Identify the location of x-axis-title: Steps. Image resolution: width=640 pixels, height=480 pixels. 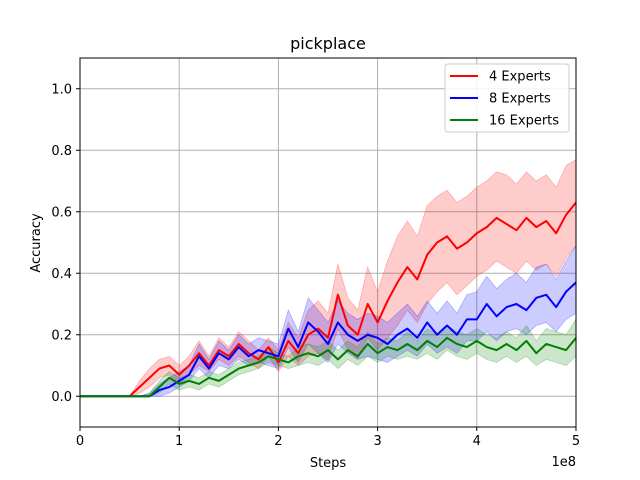
(328, 463).